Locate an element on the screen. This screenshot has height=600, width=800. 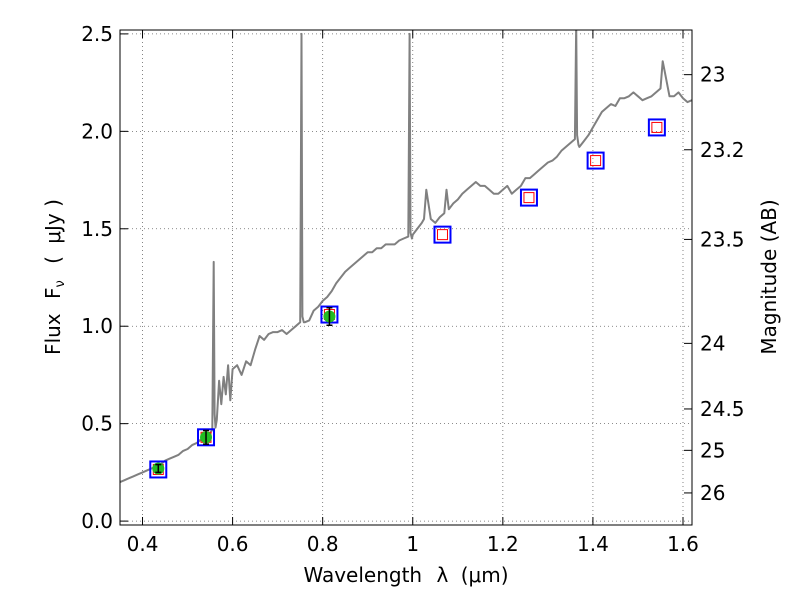
x-axis-unit-rest: m) is located at coordinates (494, 575).